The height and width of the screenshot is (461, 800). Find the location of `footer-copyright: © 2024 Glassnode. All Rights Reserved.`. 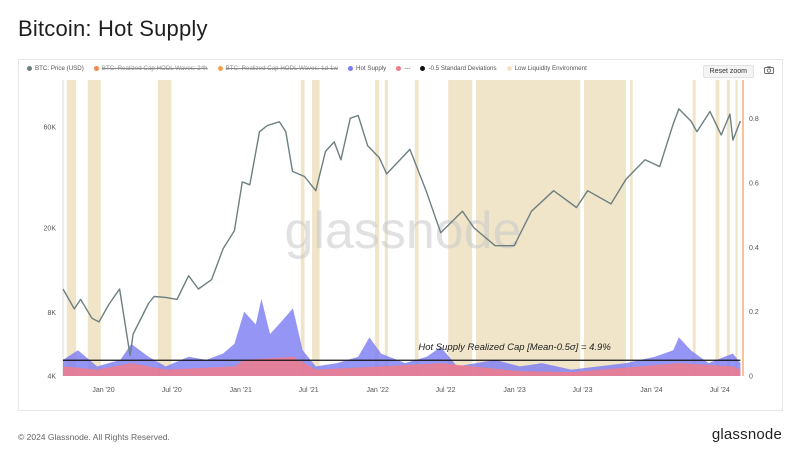

footer-copyright: © 2024 Glassnode. All Rights Reserved. is located at coordinates (94, 437).